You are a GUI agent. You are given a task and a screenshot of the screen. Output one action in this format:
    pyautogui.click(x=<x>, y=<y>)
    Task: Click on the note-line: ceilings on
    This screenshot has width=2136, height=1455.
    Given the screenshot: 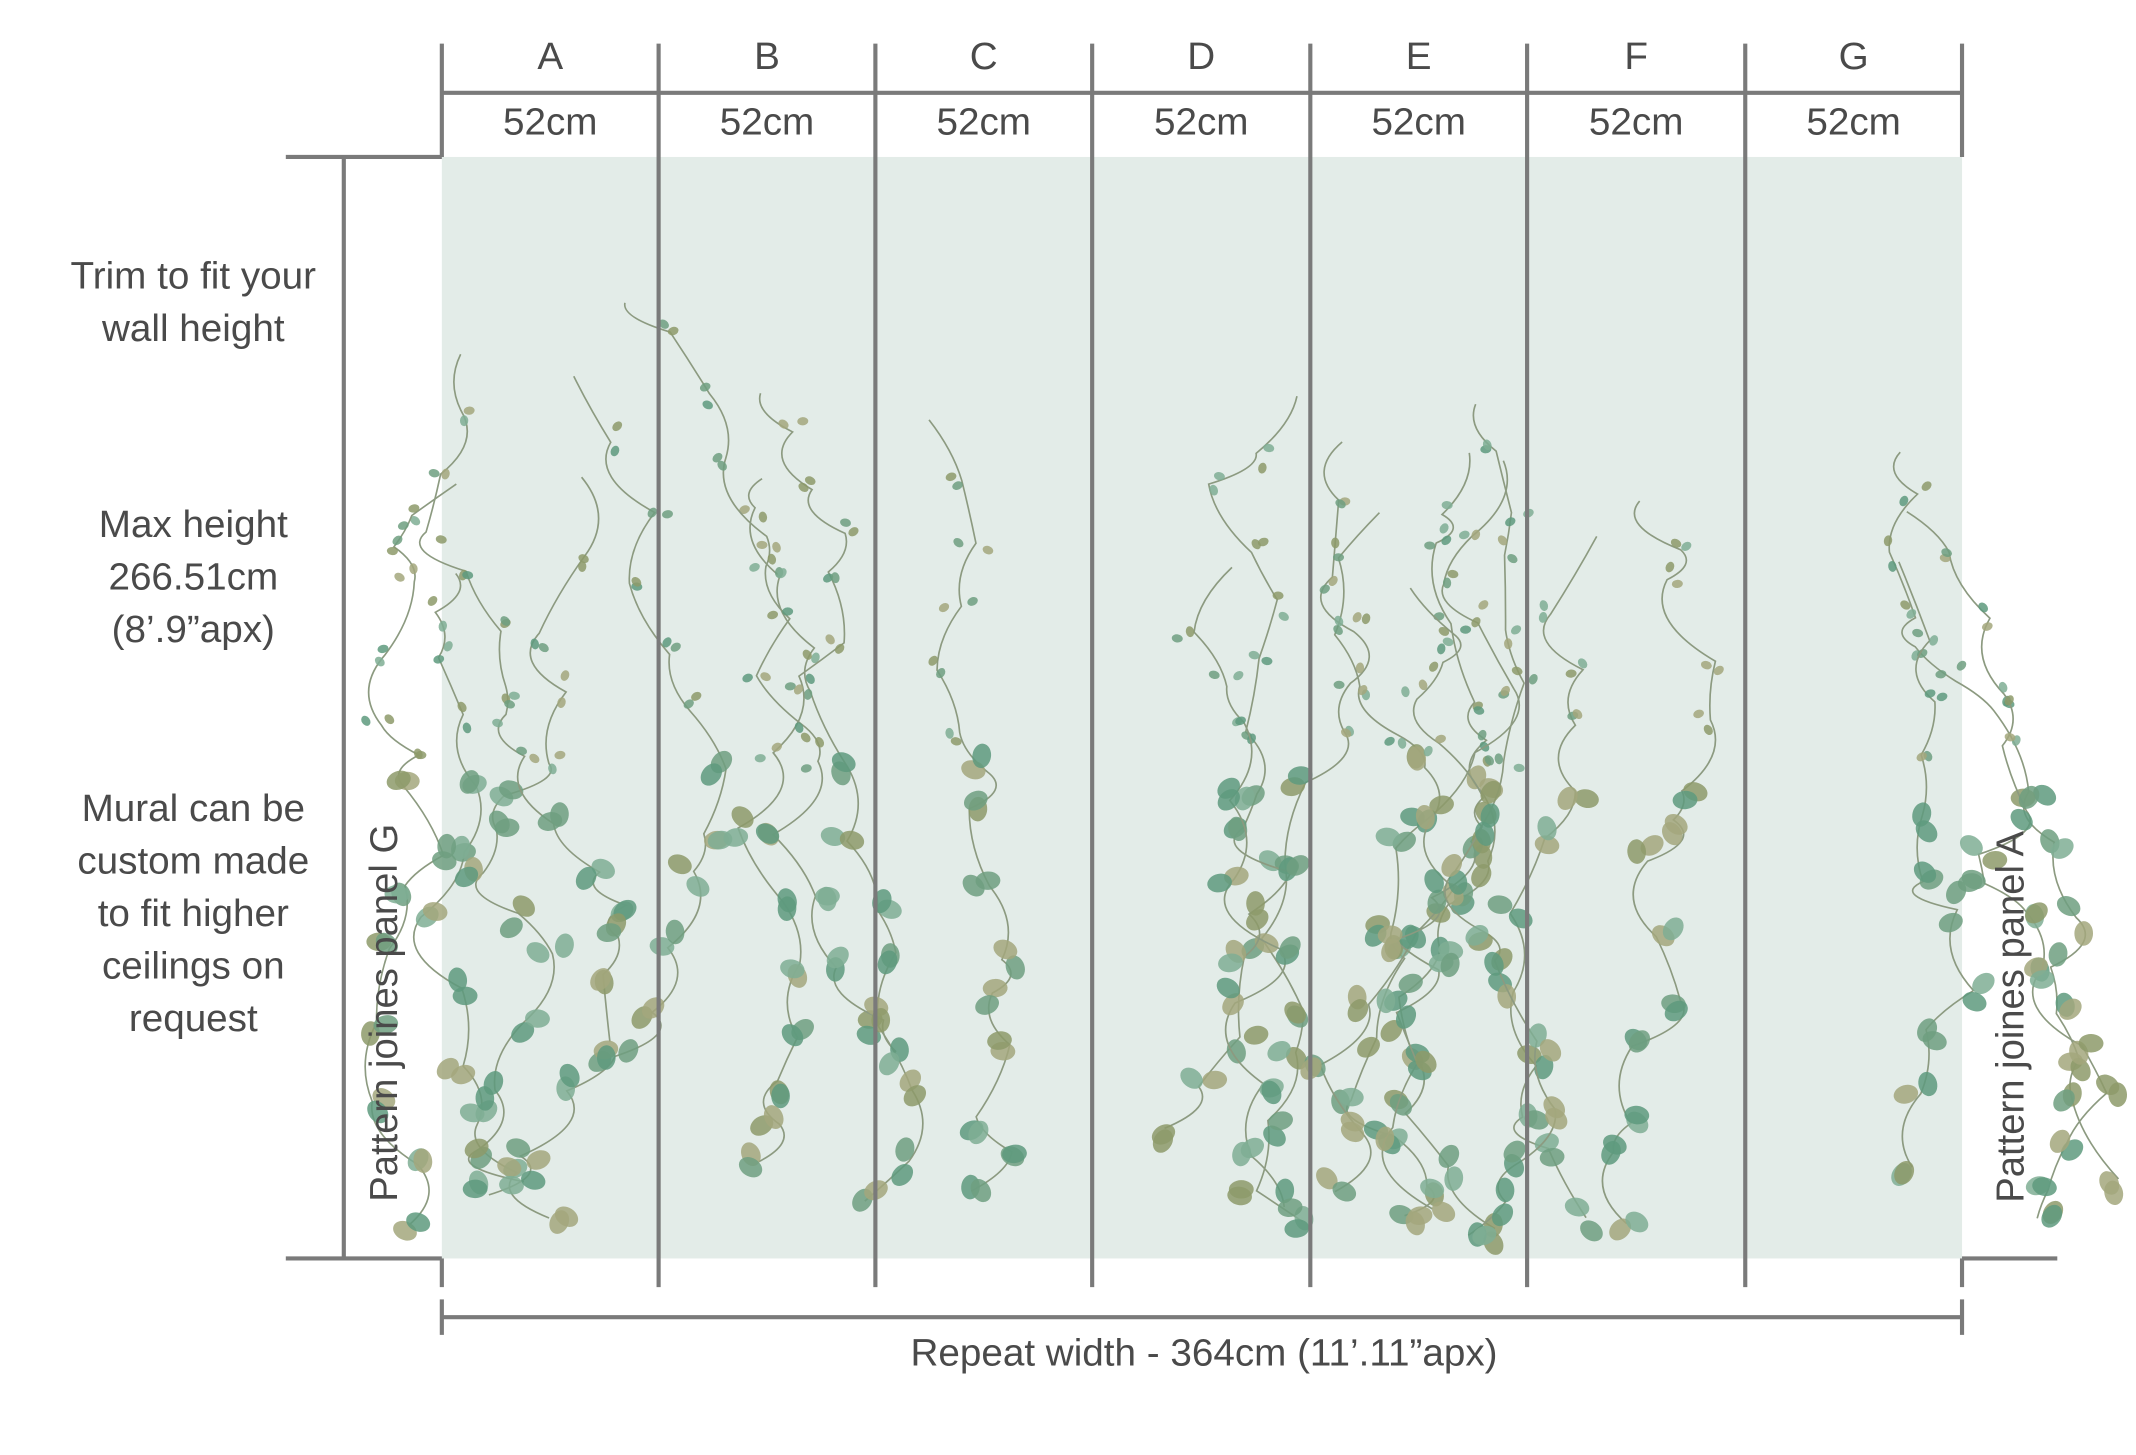 What is the action you would take?
    pyautogui.click(x=193, y=966)
    